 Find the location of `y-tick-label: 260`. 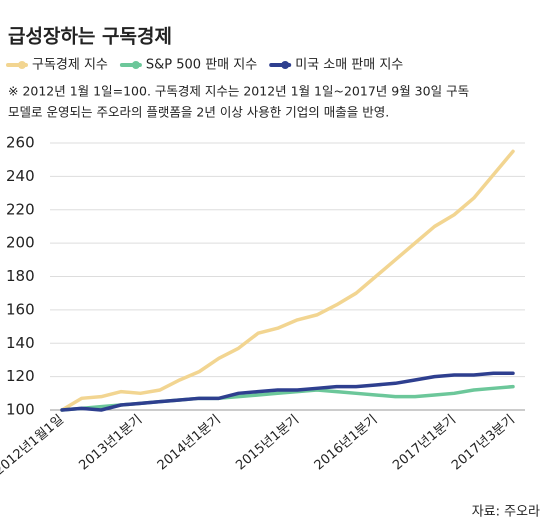

y-tick-label: 260 is located at coordinates (20, 143).